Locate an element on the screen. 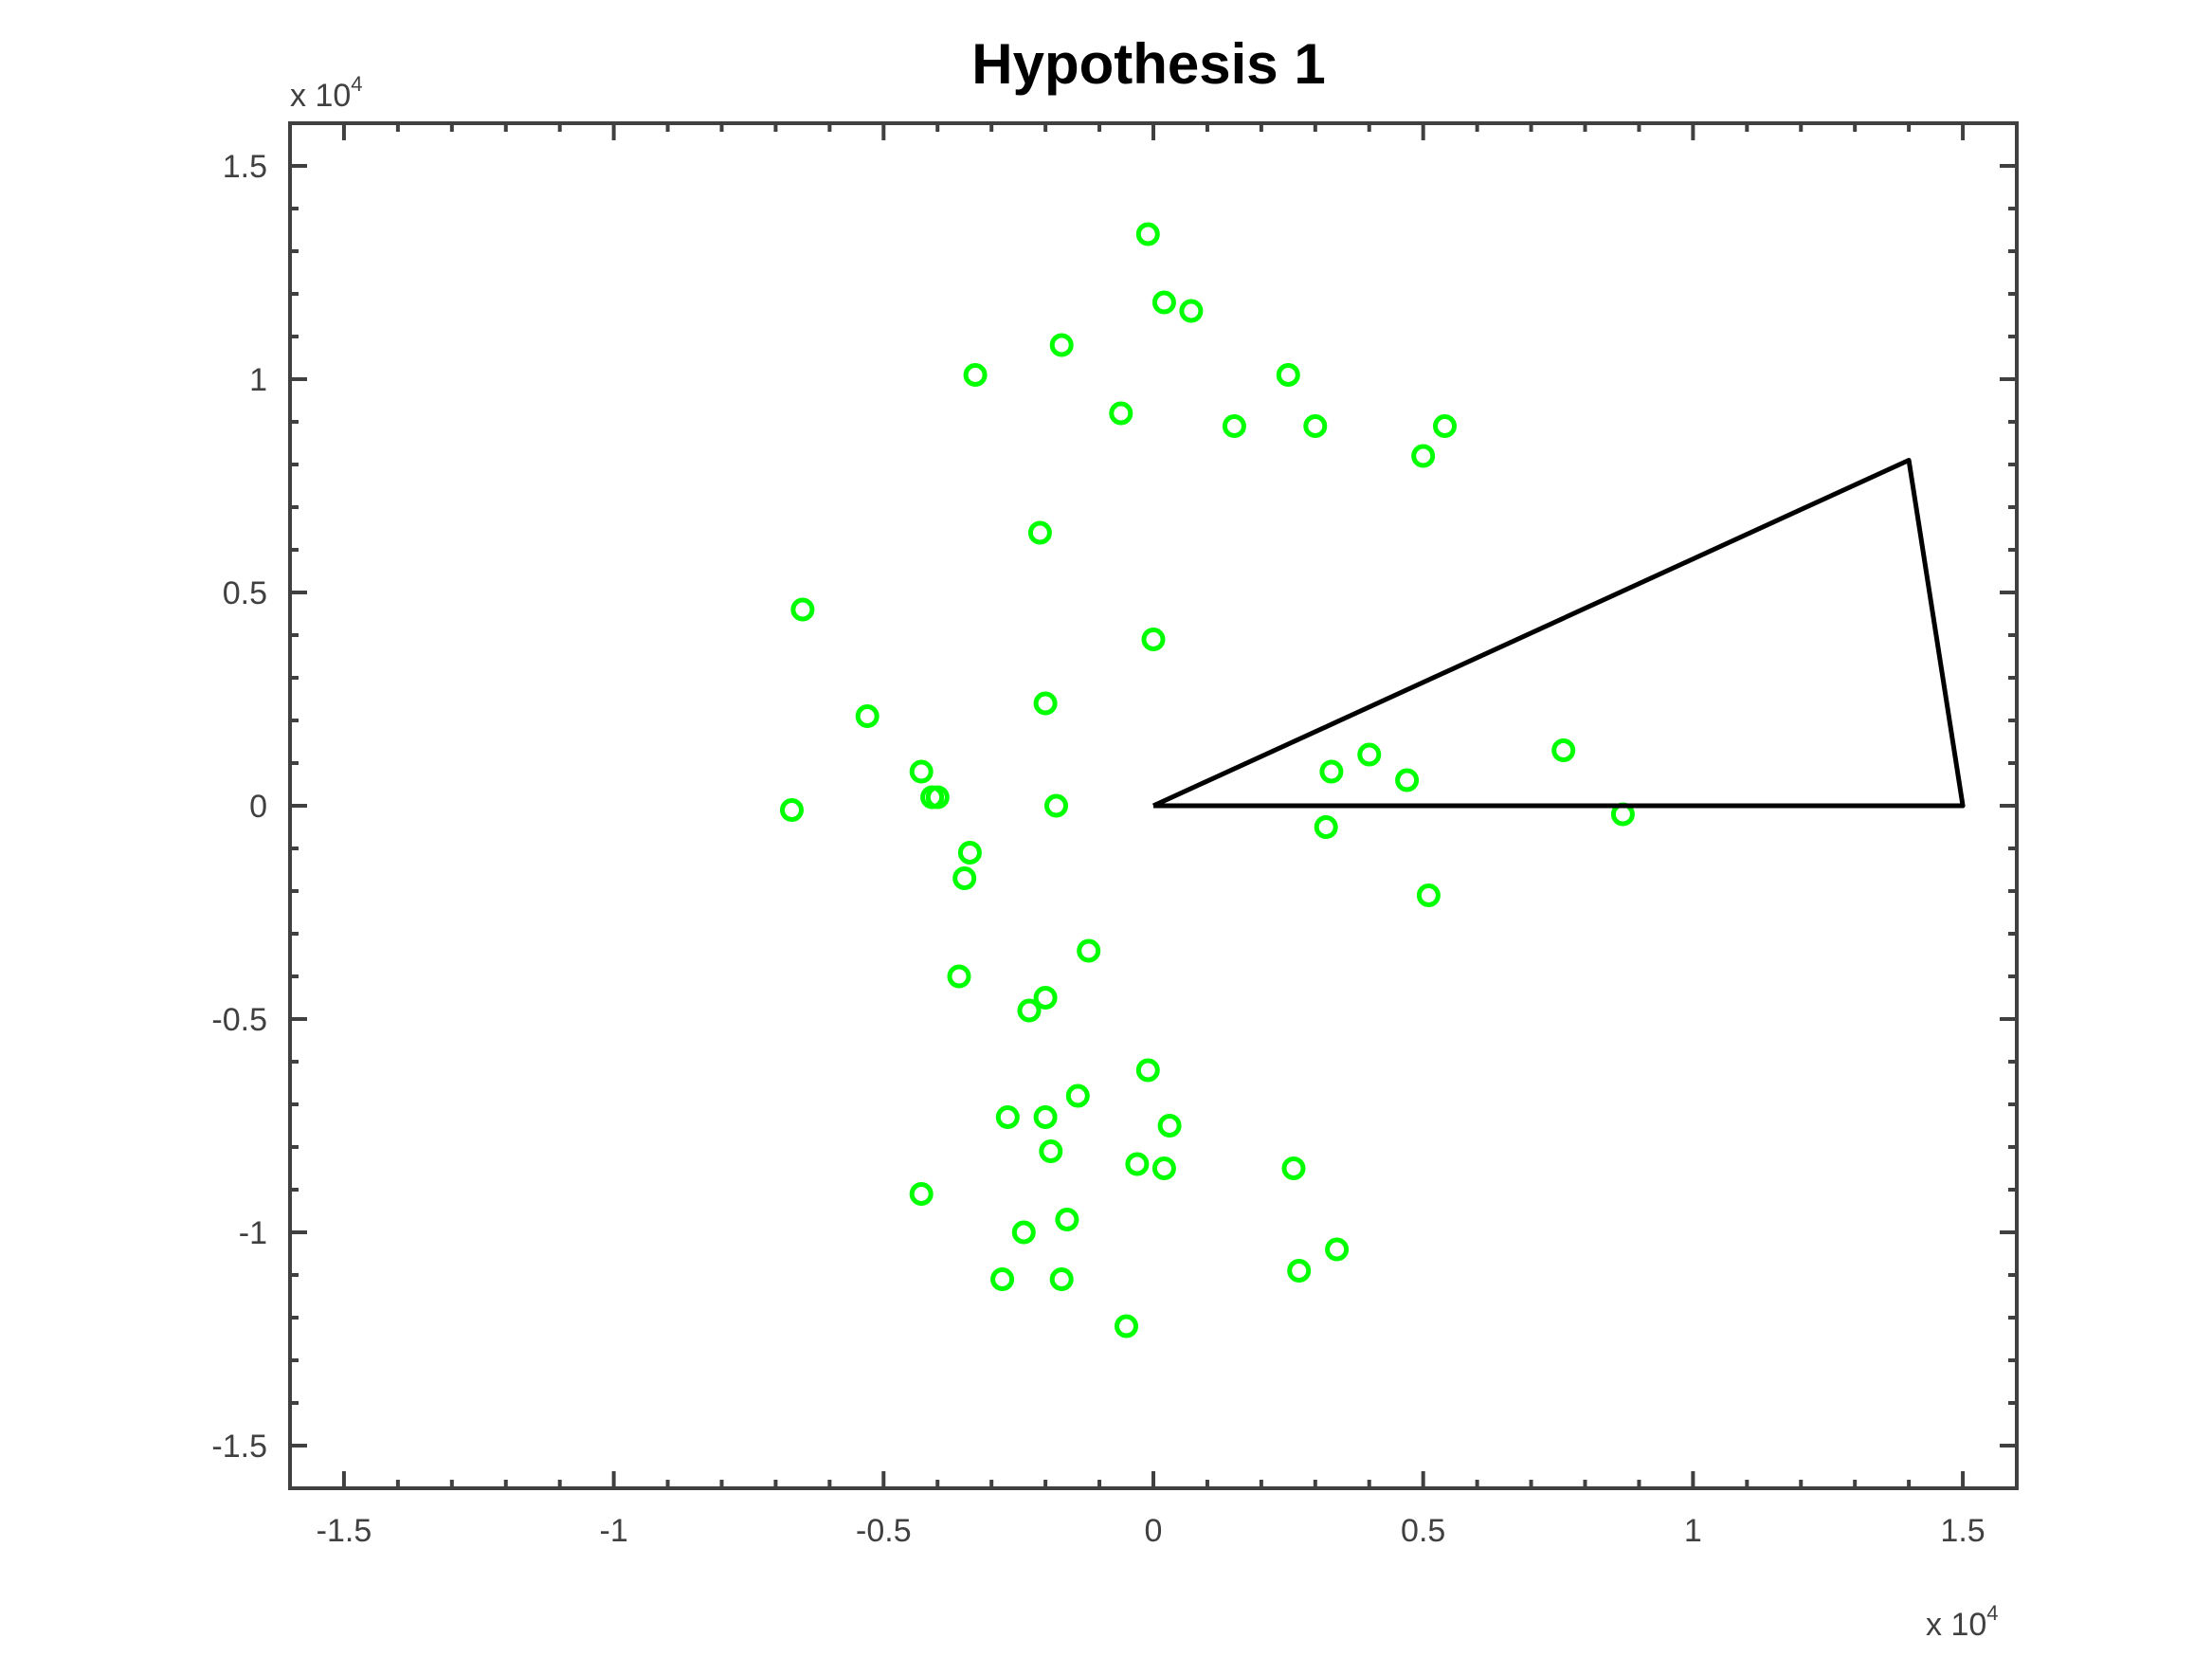 The width and height of the screenshot is (2212, 1657). y-tick-label: 1 is located at coordinates (258, 380).